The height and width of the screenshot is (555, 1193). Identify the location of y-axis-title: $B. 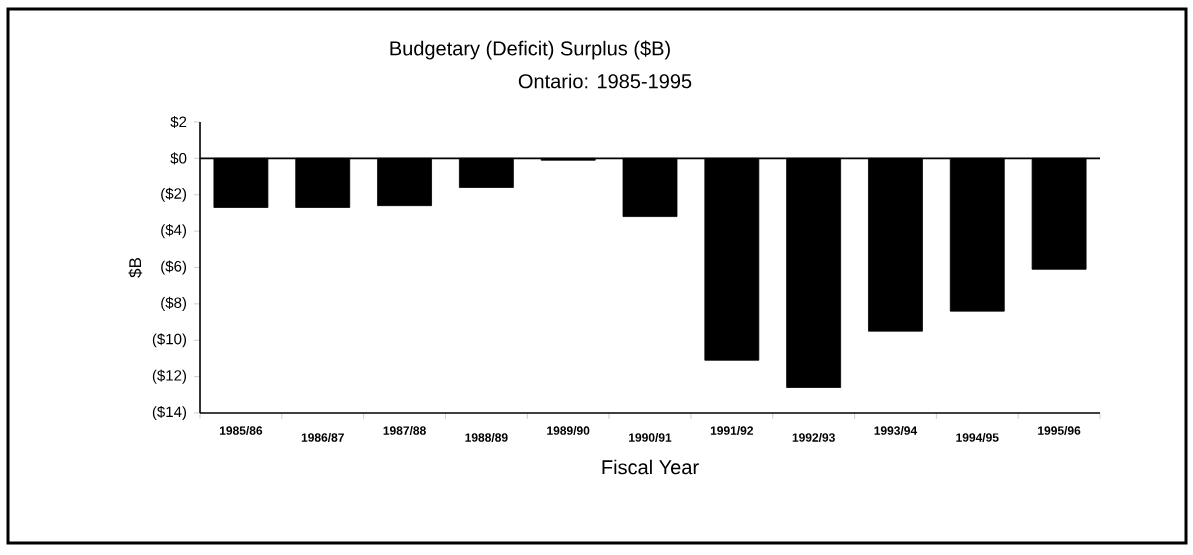
(135, 267).